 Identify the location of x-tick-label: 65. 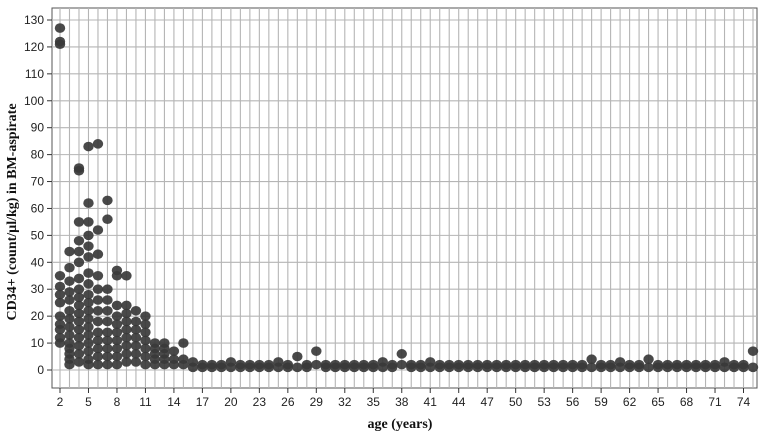
(658, 402).